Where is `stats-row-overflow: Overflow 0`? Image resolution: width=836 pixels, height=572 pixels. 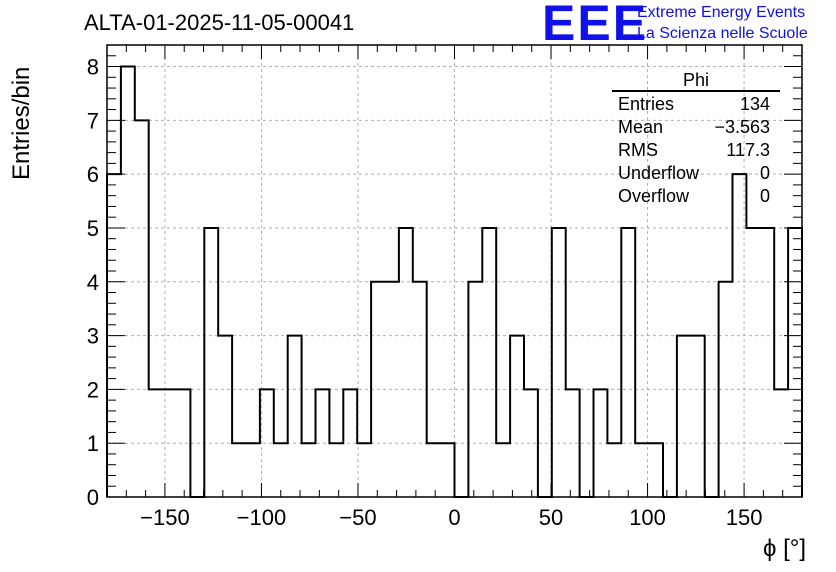
stats-row-overflow: Overflow 0 is located at coordinates (696, 196).